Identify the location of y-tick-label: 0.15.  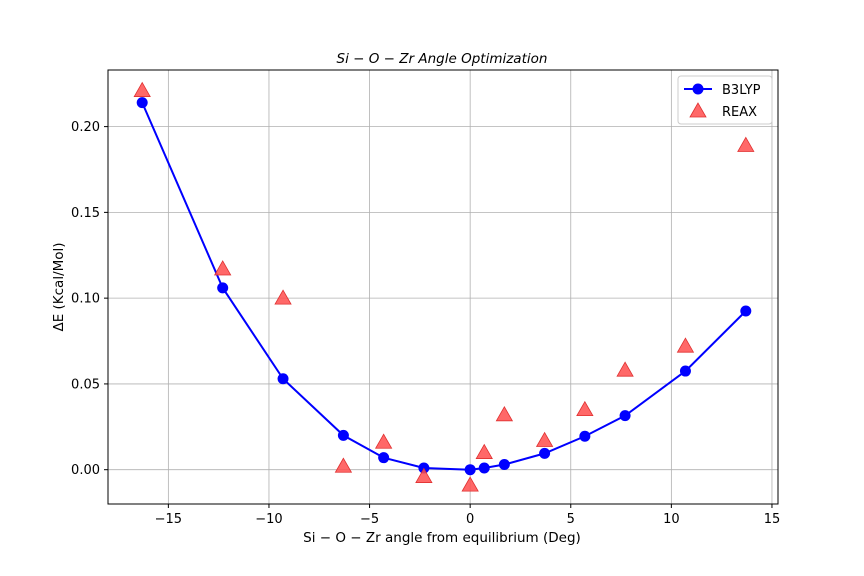
(85, 213).